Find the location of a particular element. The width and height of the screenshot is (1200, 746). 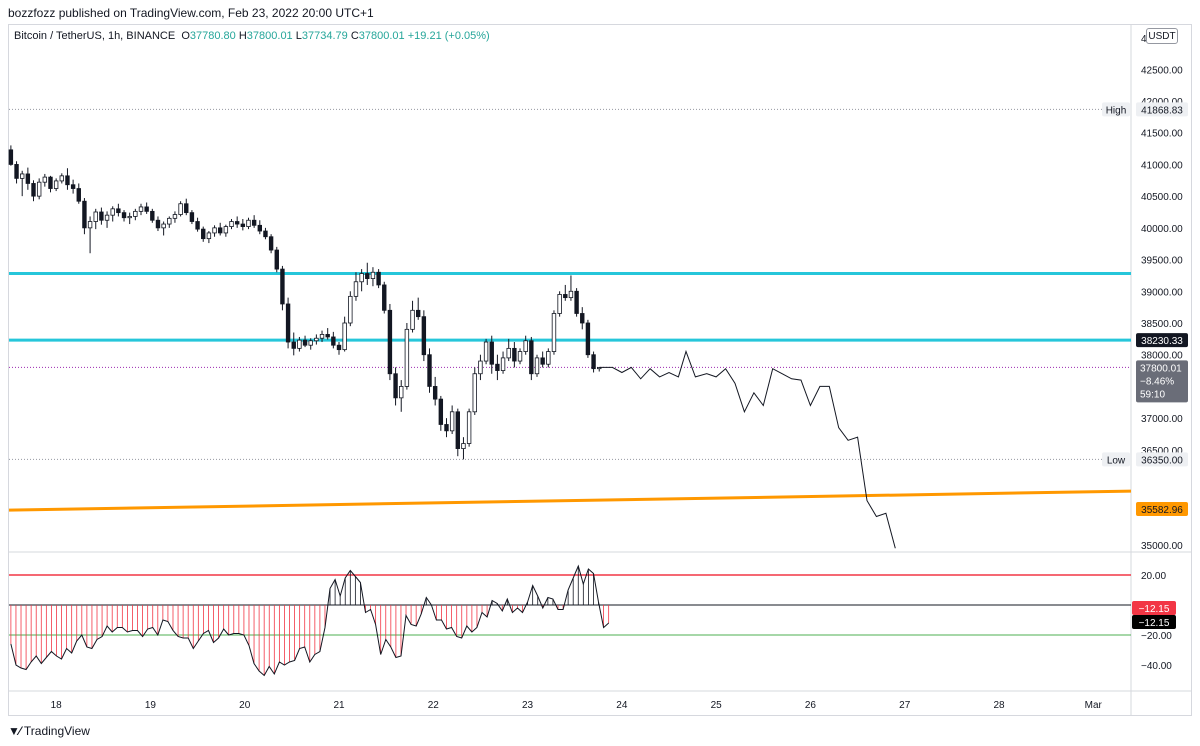

osc-value-label-2-bg is located at coordinates (1154, 622).